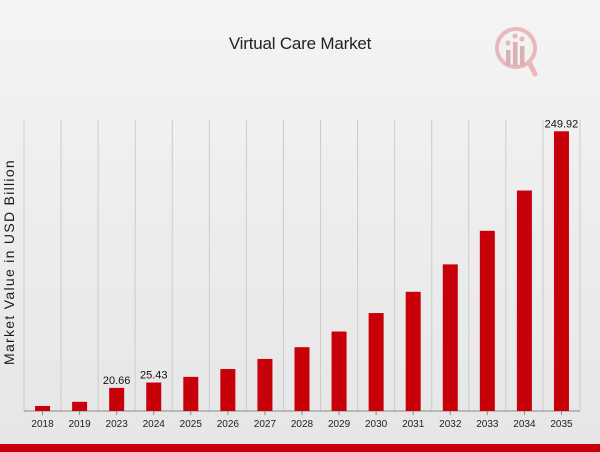 The image size is (600, 452). I want to click on bar-2033, so click(487, 320).